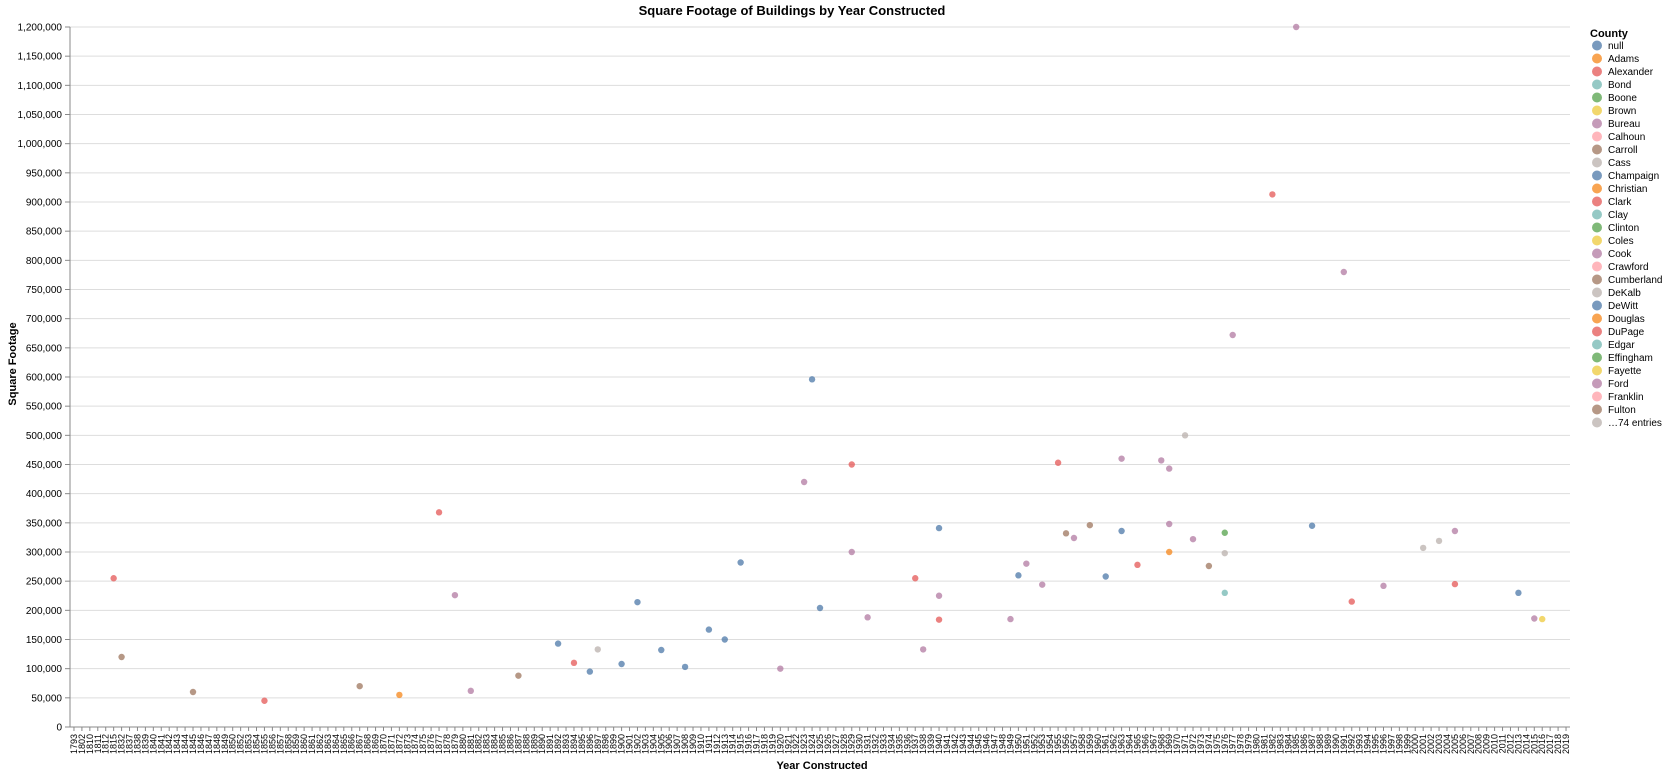  What do you see at coordinates (13, 363) in the screenshot?
I see `y-axis-title: Square Footage` at bounding box center [13, 363].